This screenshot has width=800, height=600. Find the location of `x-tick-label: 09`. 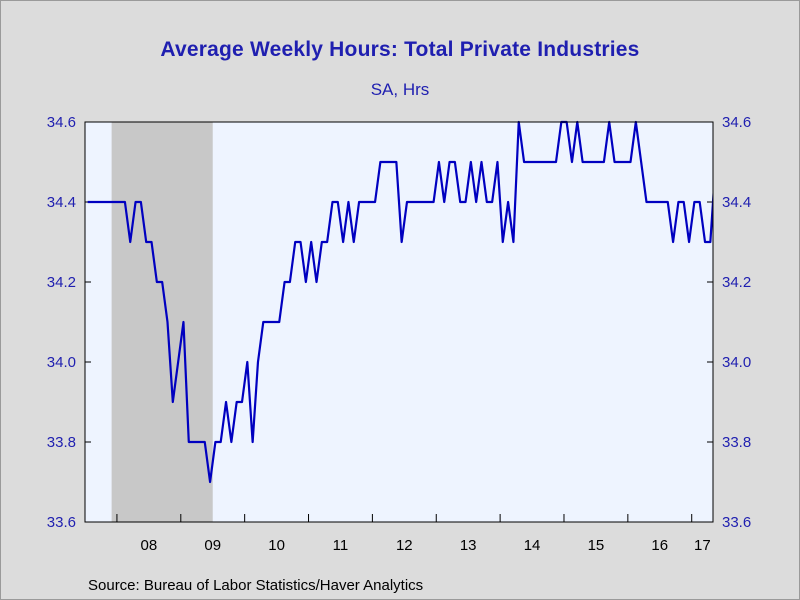

x-tick-label: 09 is located at coordinates (212, 545).